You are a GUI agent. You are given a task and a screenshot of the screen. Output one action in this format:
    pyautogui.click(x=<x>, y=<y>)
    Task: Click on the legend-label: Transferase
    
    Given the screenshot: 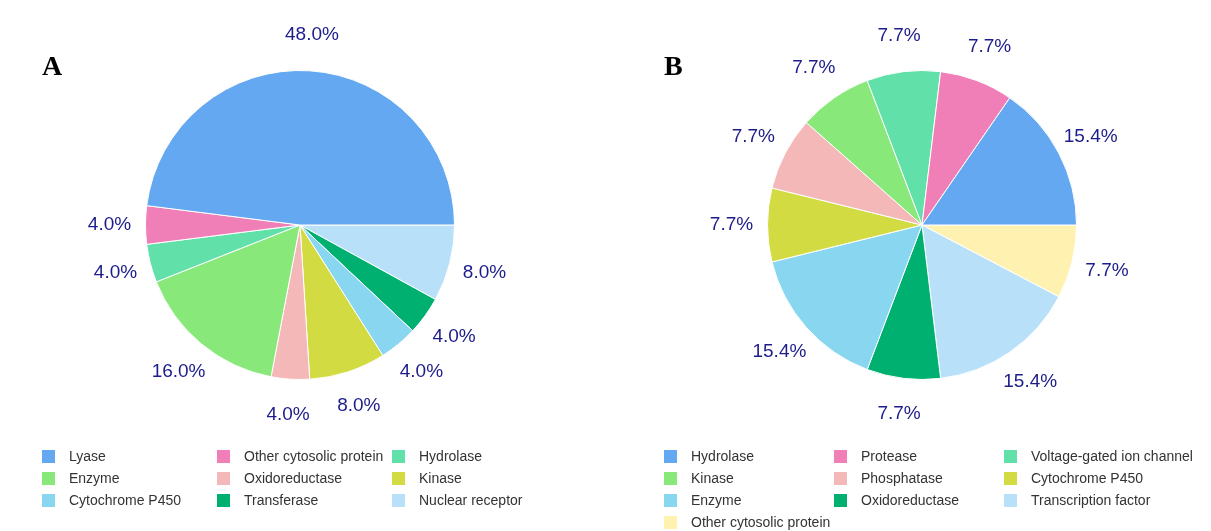 What is the action you would take?
    pyautogui.click(x=281, y=500)
    